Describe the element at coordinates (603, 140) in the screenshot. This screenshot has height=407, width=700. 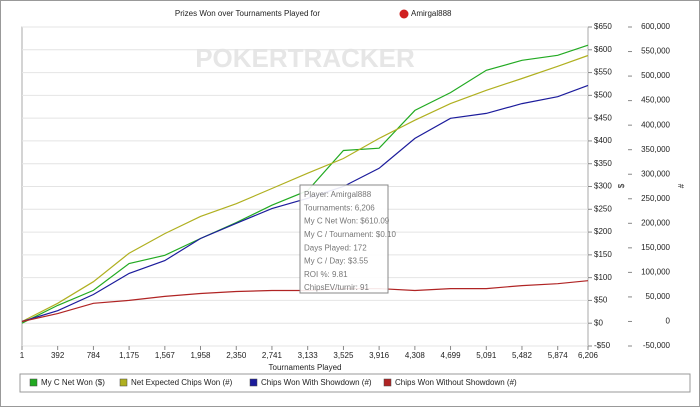
I see `y-tick-label: $400` at that location.